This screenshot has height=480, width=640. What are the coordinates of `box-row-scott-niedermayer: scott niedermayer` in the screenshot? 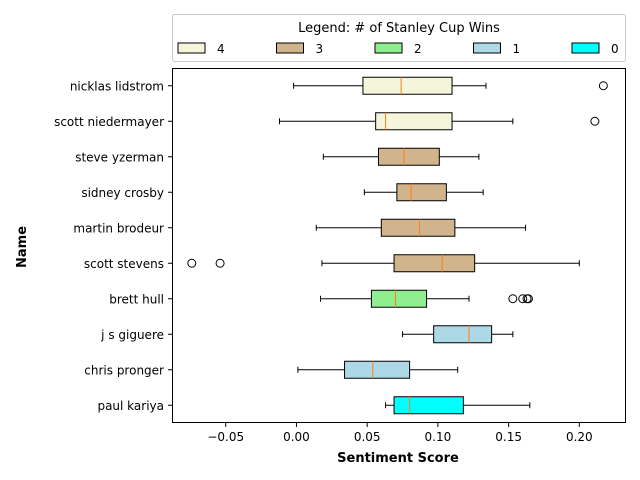 It's located at (327, 121).